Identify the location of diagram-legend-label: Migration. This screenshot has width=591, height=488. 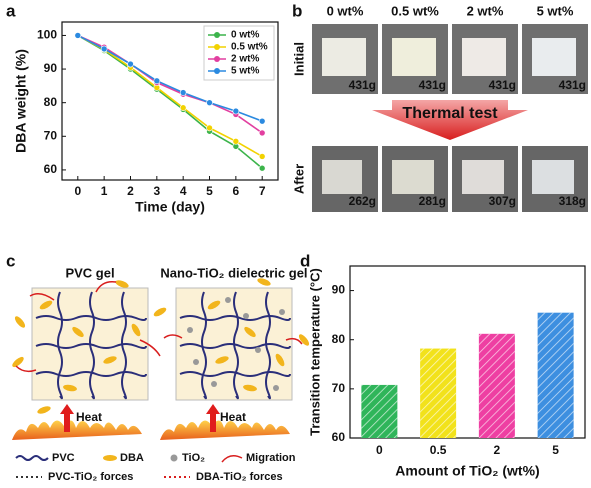
(271, 458).